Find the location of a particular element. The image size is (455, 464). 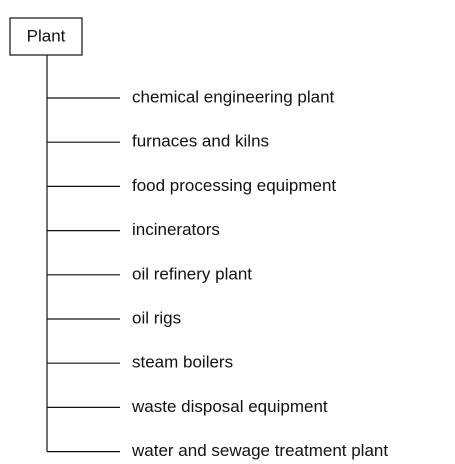

child-label: water and sewage treatment plant is located at coordinates (259, 450).